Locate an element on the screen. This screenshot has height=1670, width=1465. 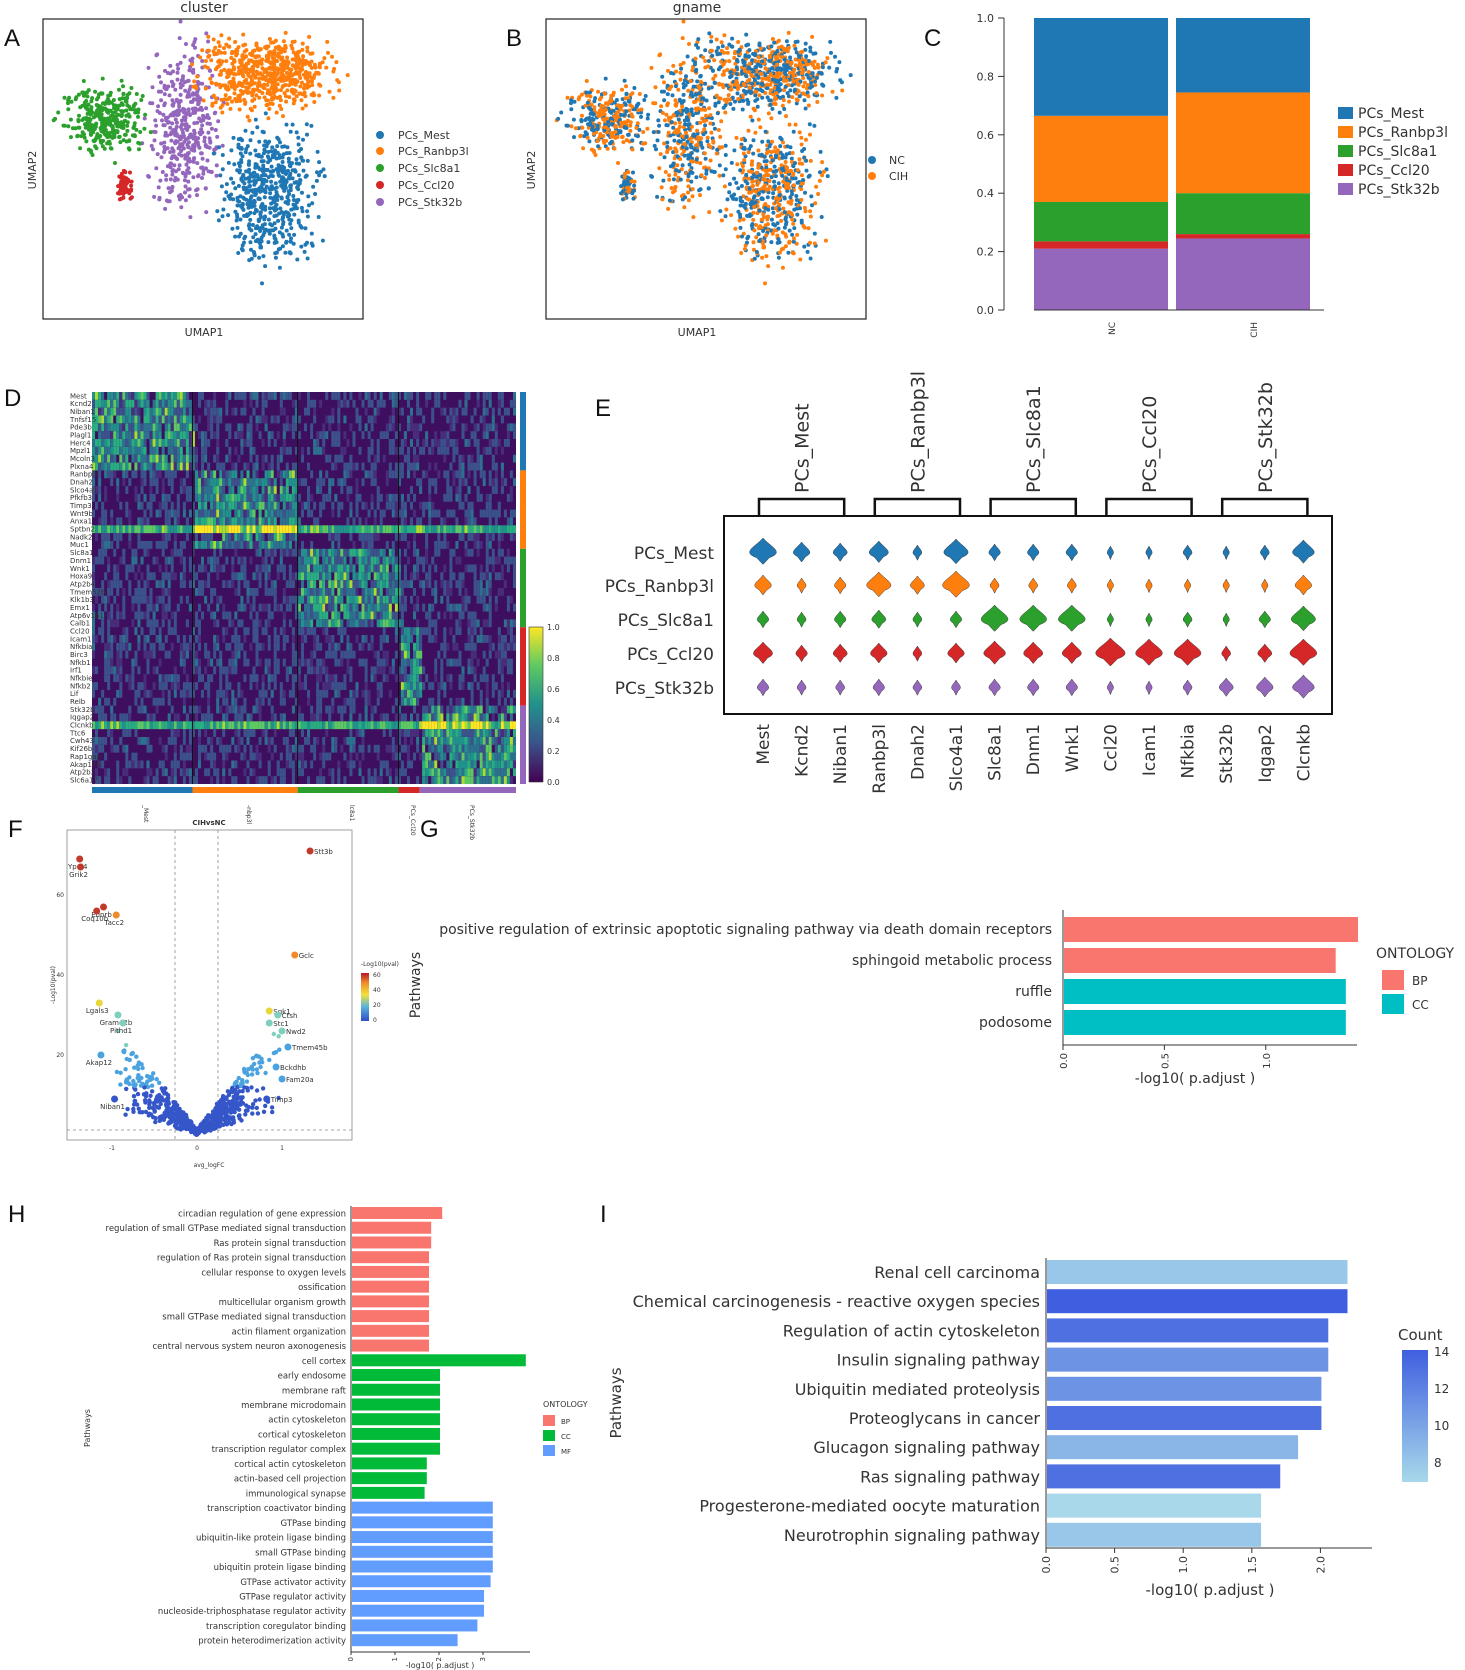
legend-b-text-cih: CIH is located at coordinates (898, 176).